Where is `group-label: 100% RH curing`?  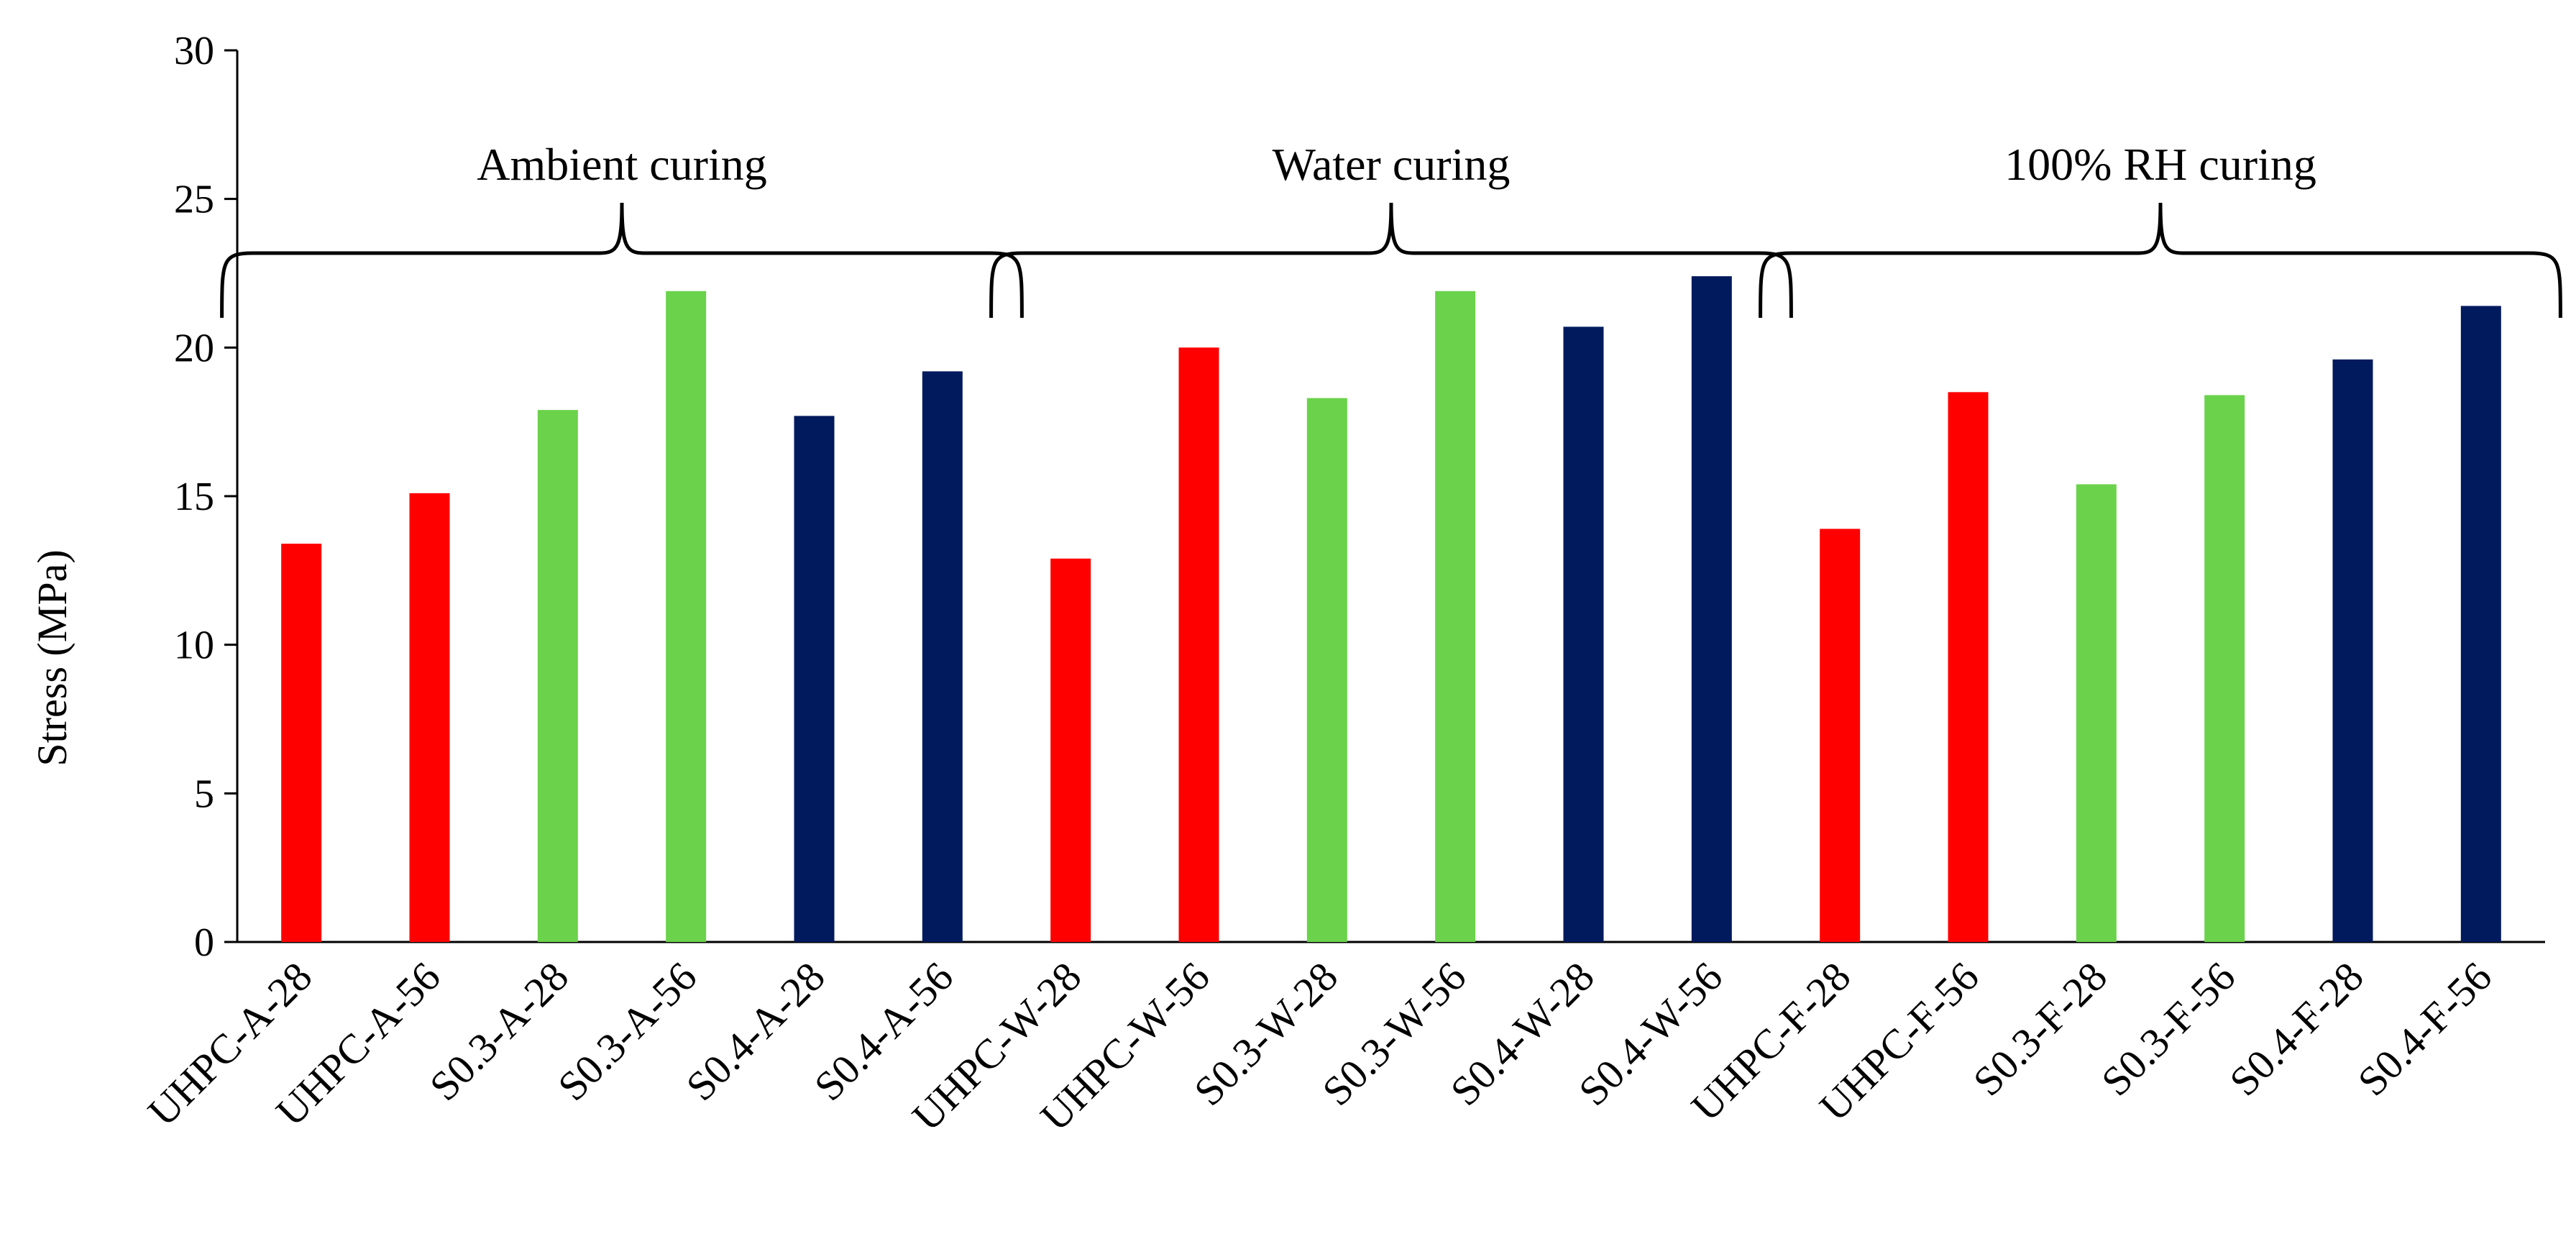 group-label: 100% RH curing is located at coordinates (2160, 164).